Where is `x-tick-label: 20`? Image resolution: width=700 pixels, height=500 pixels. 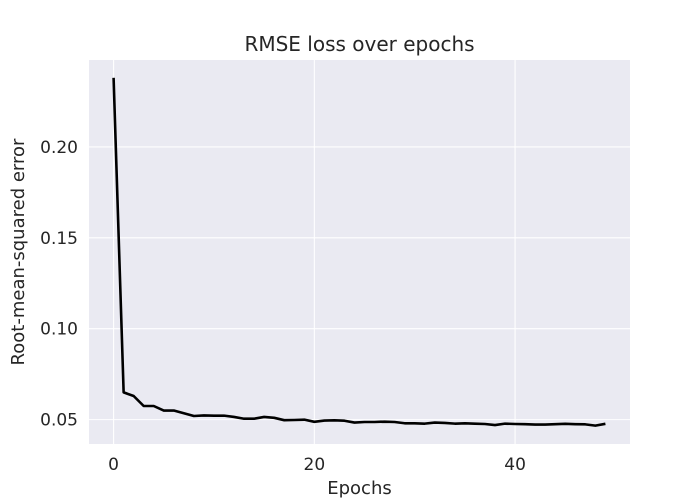
x-tick-label: 20 is located at coordinates (315, 465).